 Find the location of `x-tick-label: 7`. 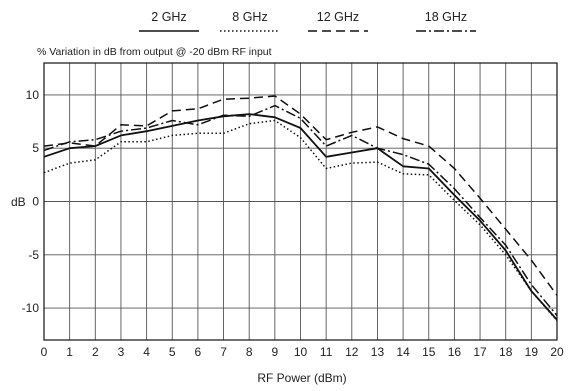

x-tick-label: 7 is located at coordinates (223, 352).